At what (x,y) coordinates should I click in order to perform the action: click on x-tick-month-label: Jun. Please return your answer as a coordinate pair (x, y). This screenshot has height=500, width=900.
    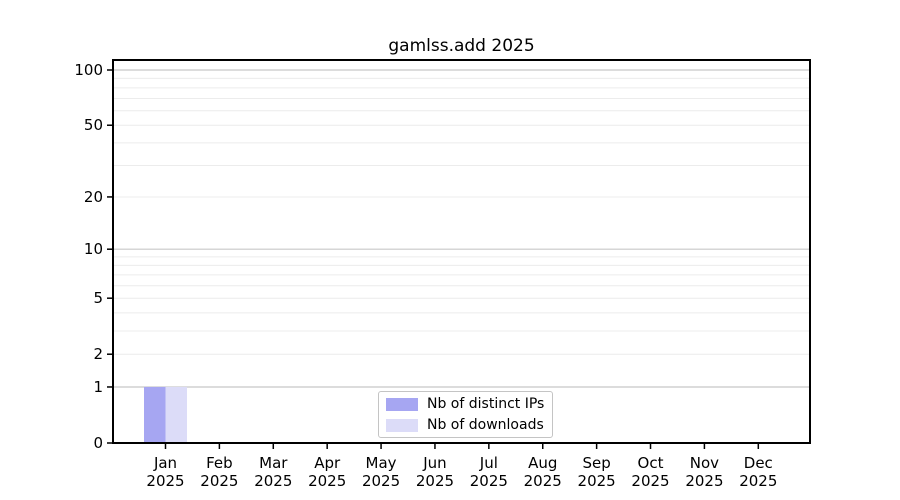
    Looking at the image, I should click on (434, 463).